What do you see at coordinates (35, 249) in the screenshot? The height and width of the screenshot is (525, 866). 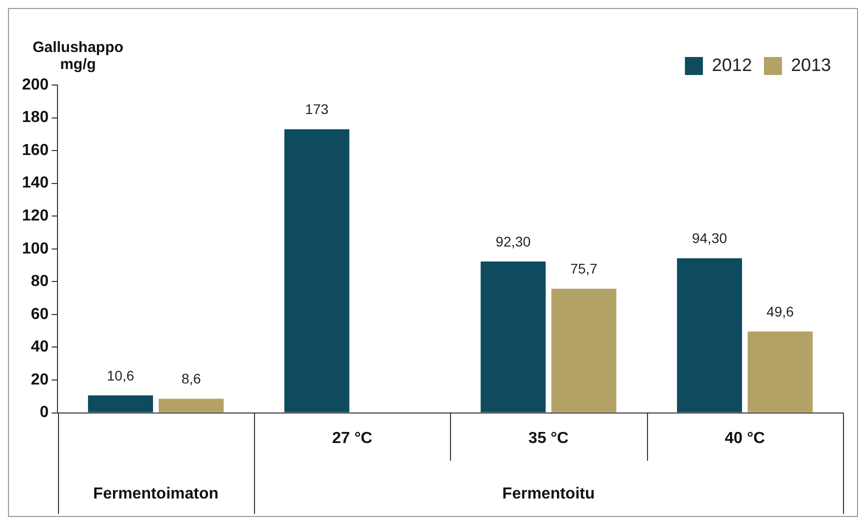 I see `y-tick-label: 100` at bounding box center [35, 249].